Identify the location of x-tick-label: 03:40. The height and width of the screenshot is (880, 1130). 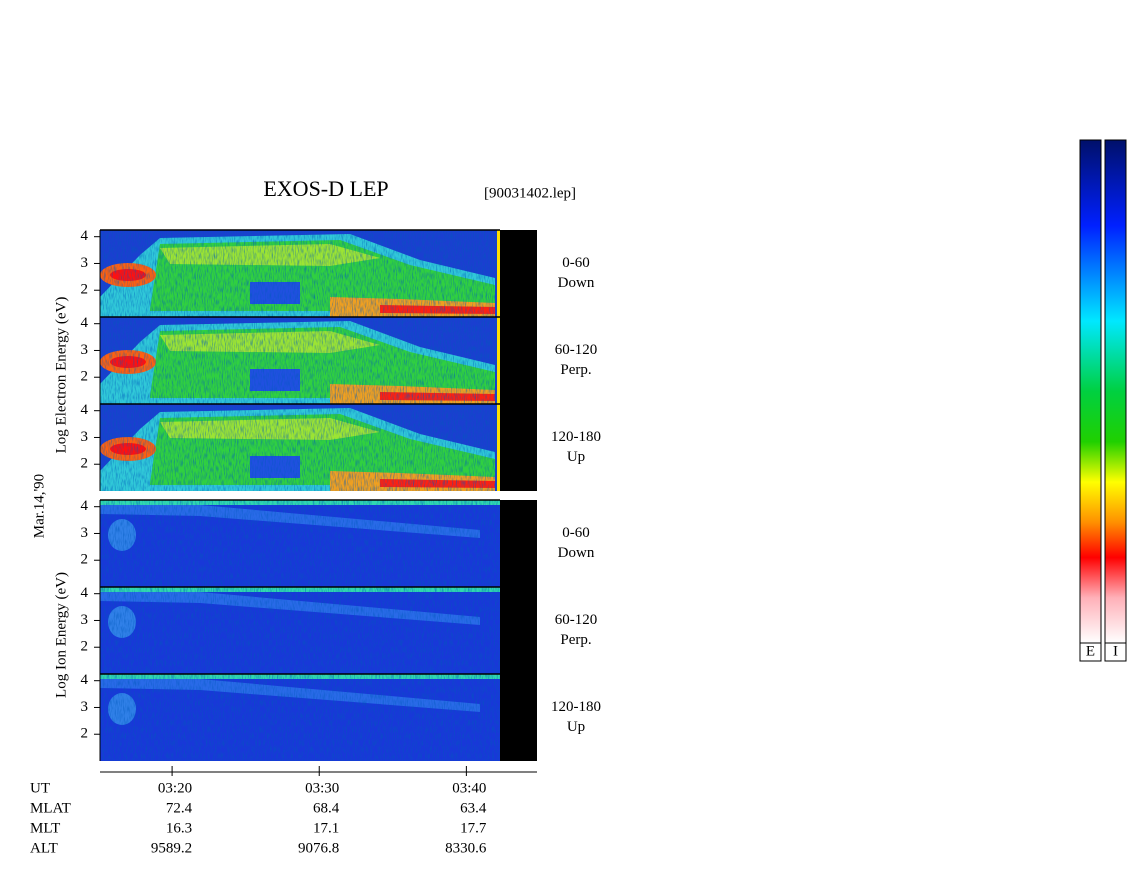
(469, 788).